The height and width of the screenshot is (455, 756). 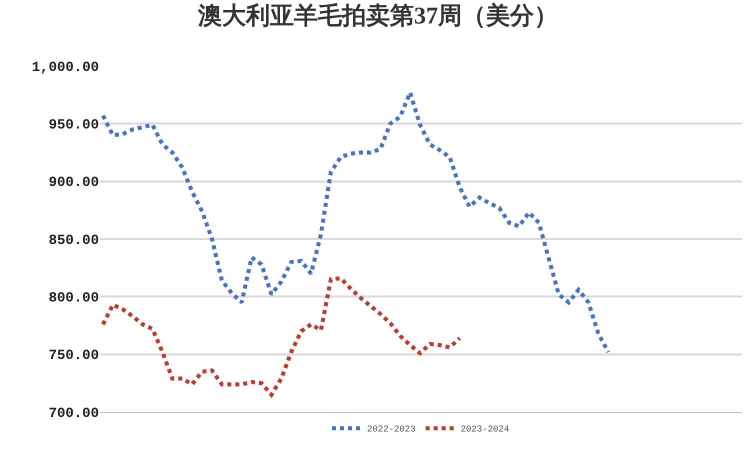 I want to click on legend-label: 2022-2023, so click(x=391, y=429).